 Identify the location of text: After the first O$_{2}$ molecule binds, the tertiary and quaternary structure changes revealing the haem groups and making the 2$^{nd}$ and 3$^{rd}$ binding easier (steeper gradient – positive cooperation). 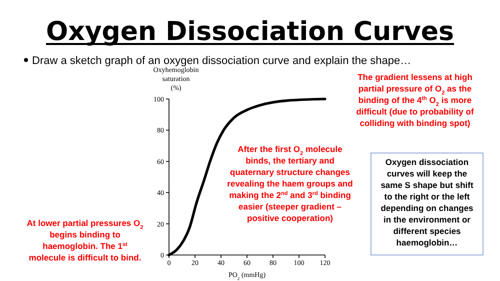
(290, 183).